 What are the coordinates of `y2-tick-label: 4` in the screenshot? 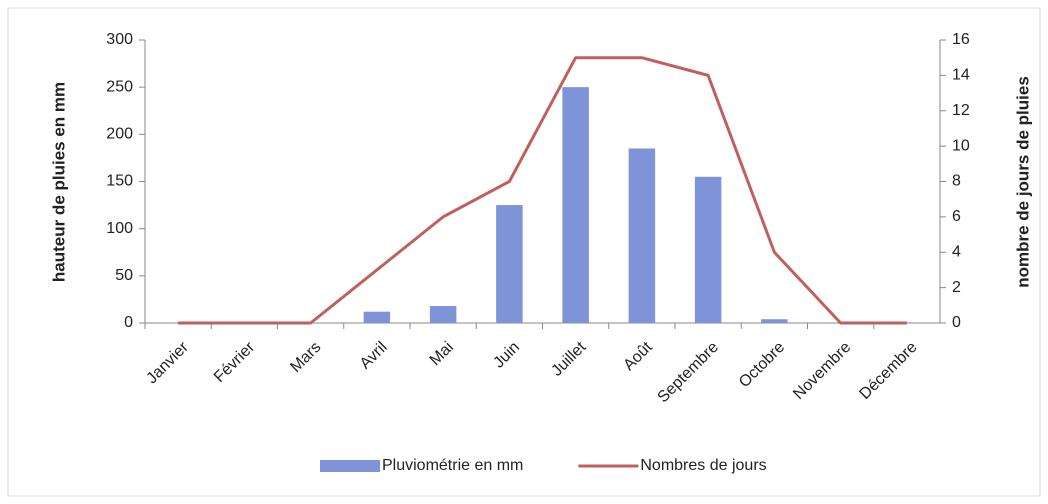 It's located at (956, 251).